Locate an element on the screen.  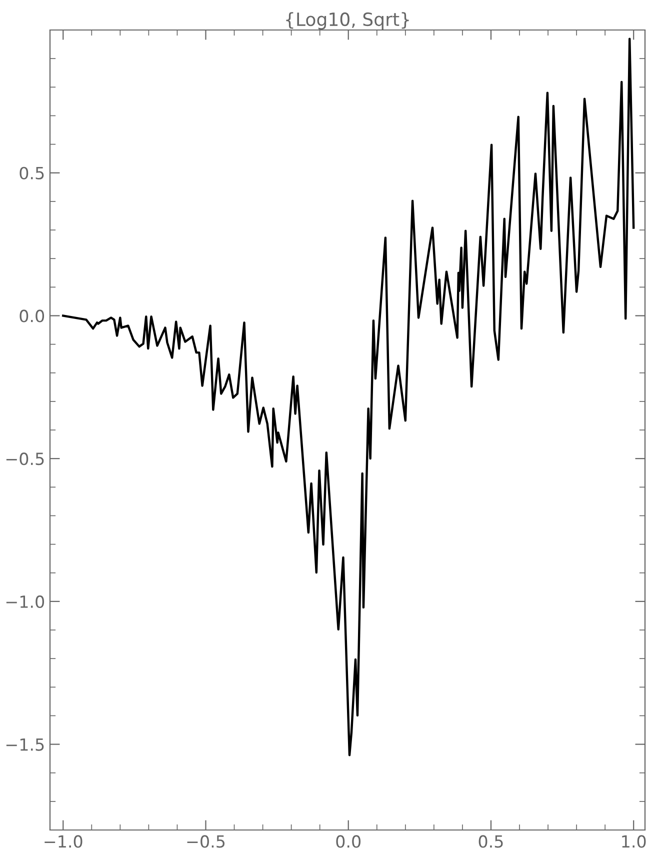
y-tick-label: 0.5 is located at coordinates (32, 173).